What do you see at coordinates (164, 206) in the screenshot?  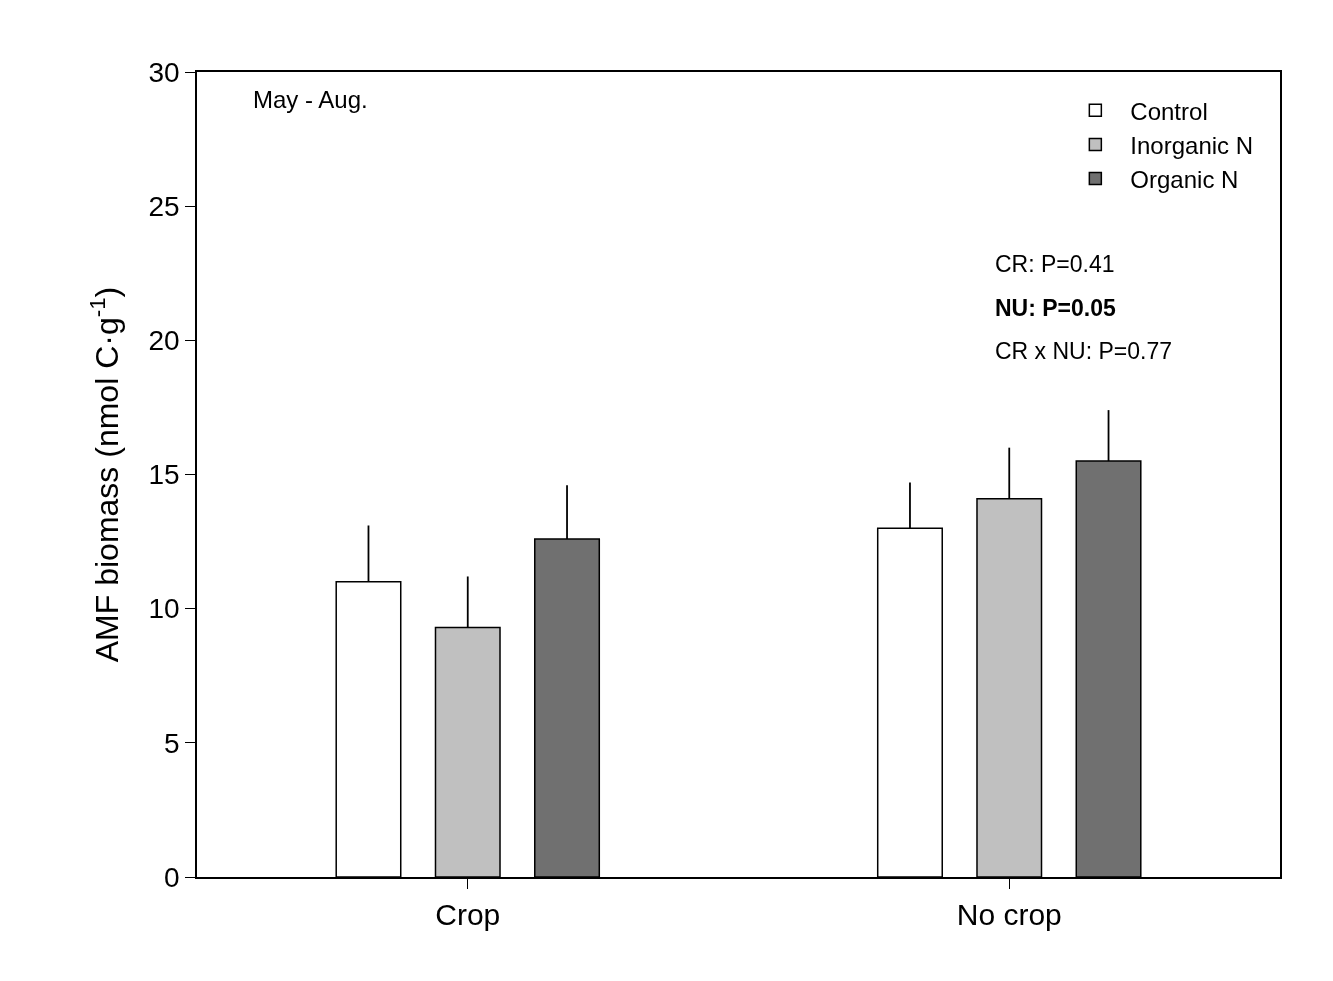 I see `y-tick-label: 25` at bounding box center [164, 206].